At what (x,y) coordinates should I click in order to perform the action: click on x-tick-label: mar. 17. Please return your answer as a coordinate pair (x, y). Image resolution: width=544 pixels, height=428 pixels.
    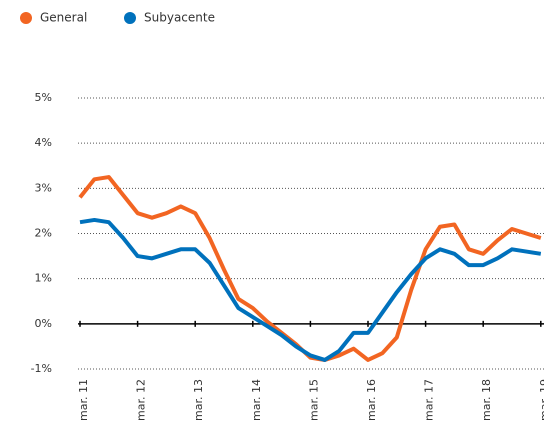
    Looking at the image, I should click on (429, 400).